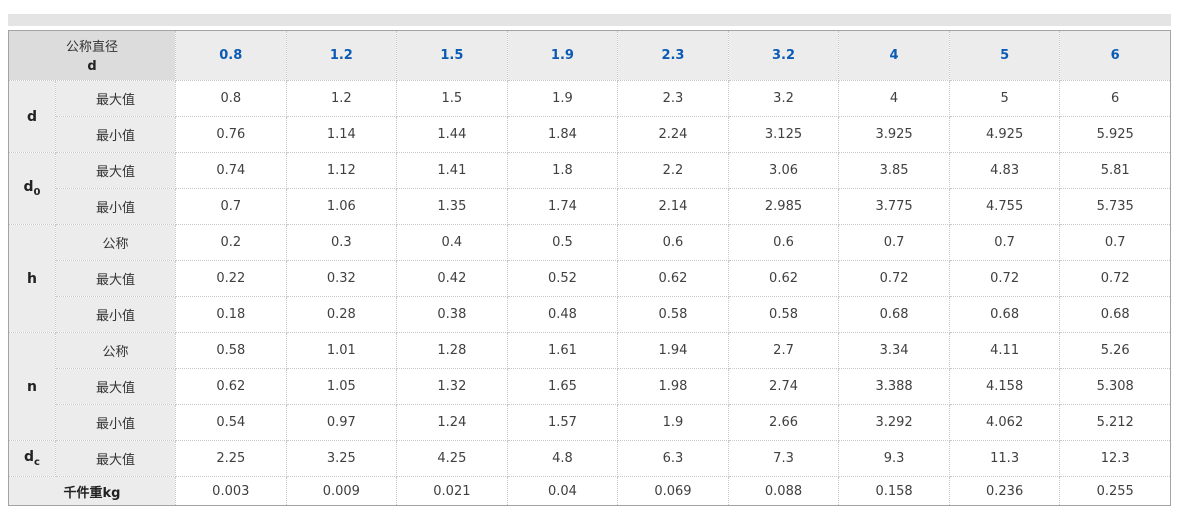  What do you see at coordinates (92, 55) in the screenshot?
I see `corner-header-cell: 公称直径 d` at bounding box center [92, 55].